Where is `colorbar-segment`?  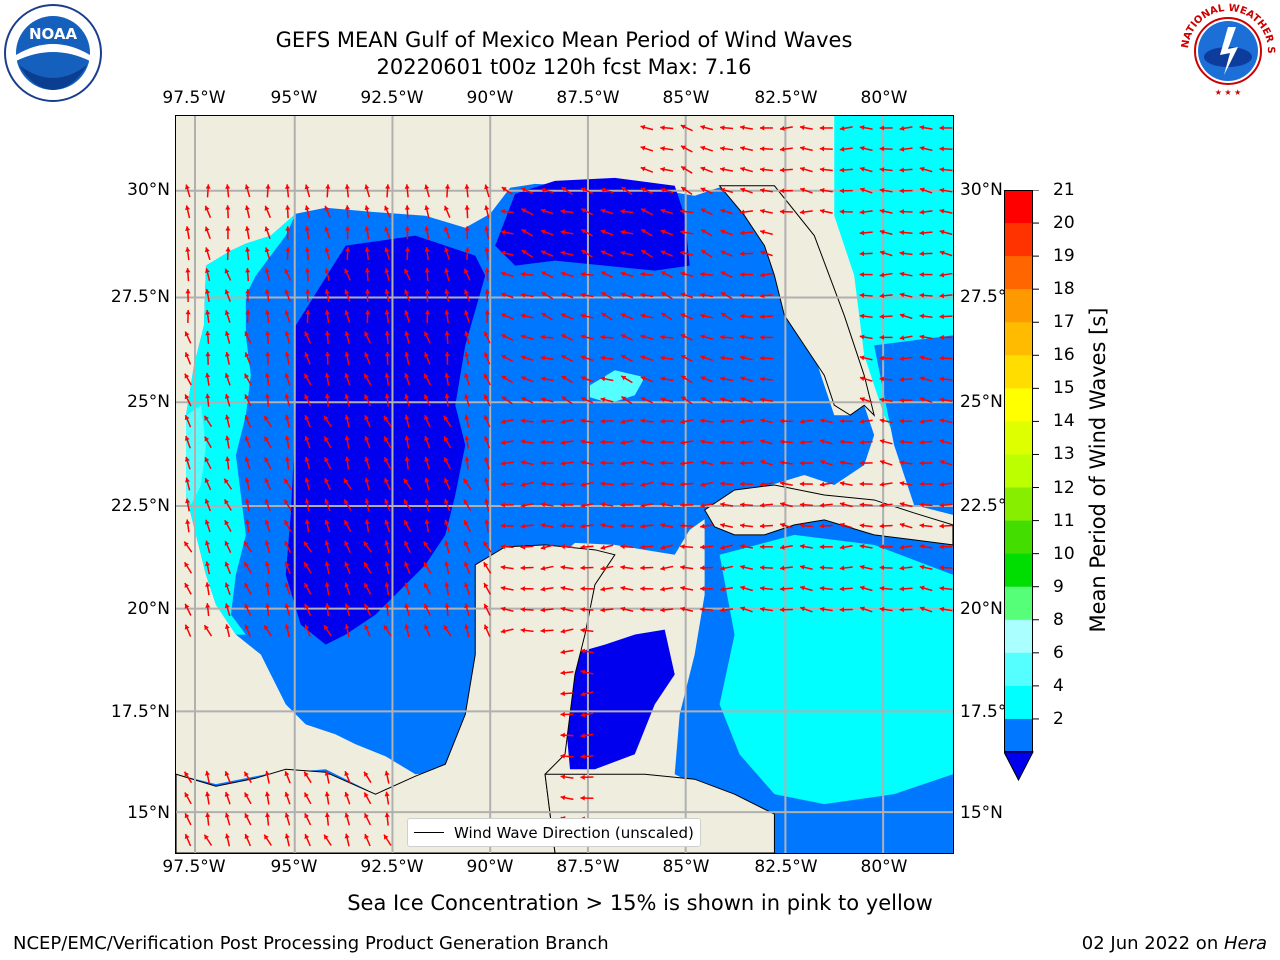 colorbar-segment is located at coordinates (1018, 306).